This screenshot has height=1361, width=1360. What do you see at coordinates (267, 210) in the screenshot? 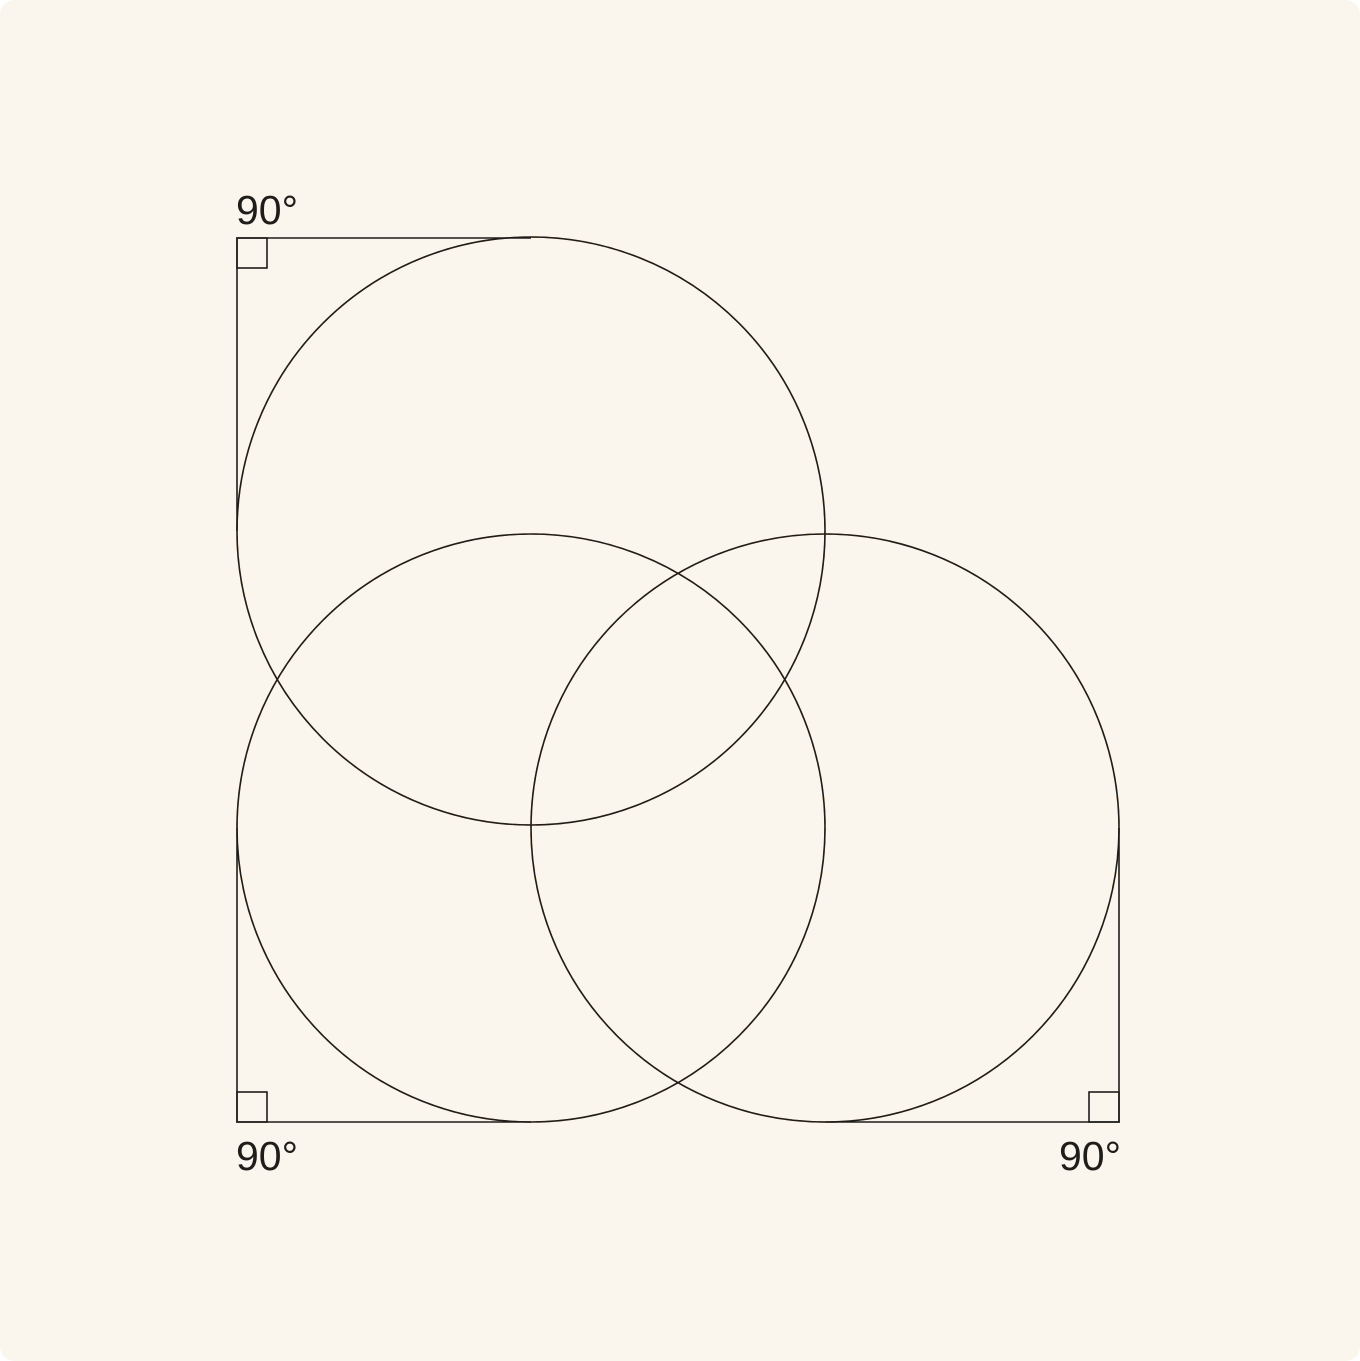
I see `angle-label-top-left: 90°` at bounding box center [267, 210].